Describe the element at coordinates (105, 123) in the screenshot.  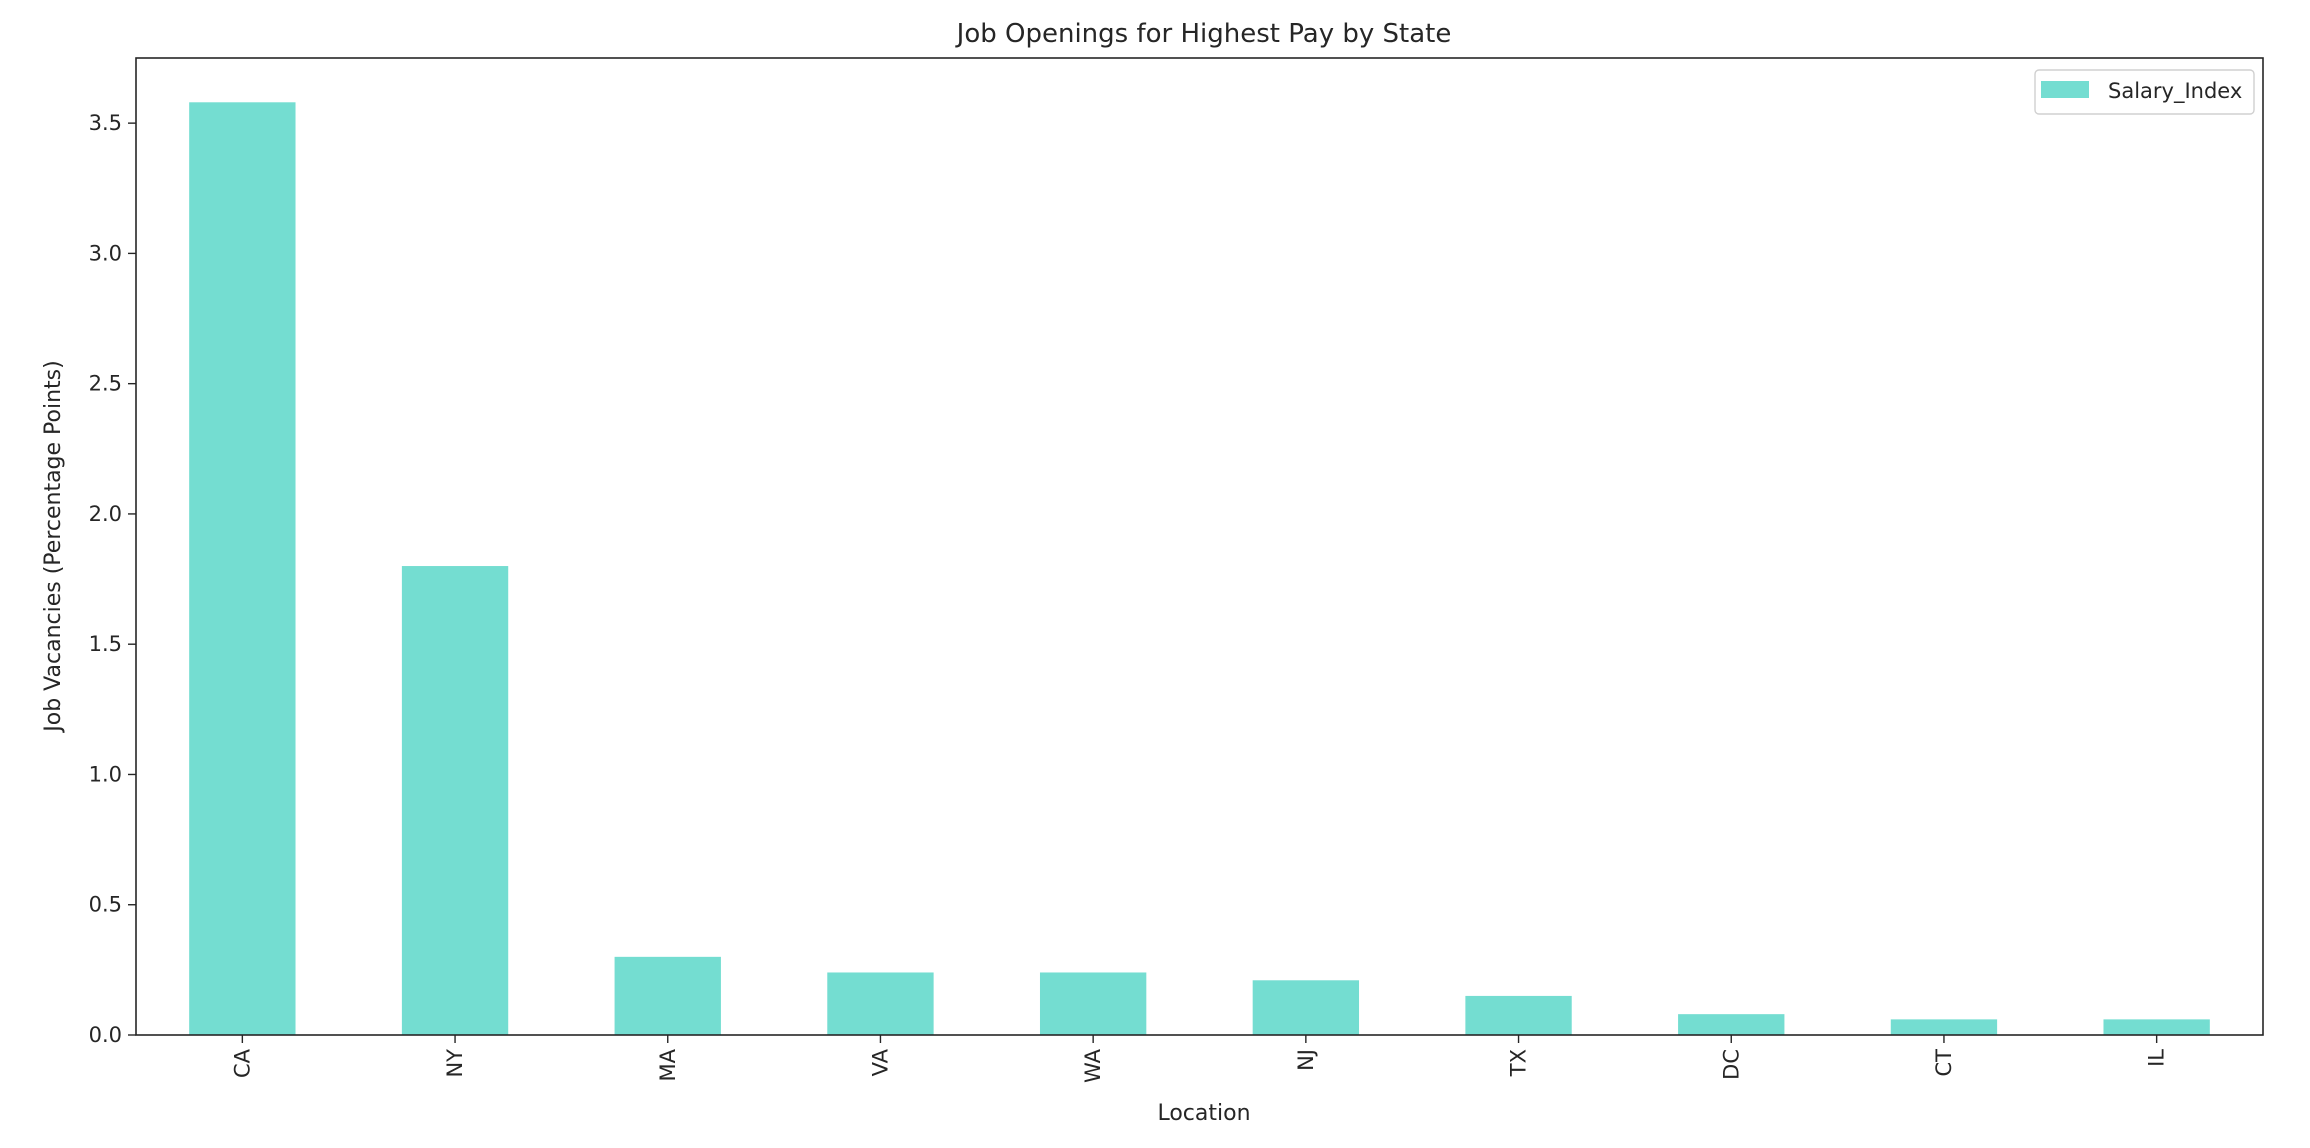
I see `y-tick-label: 3.5` at that location.